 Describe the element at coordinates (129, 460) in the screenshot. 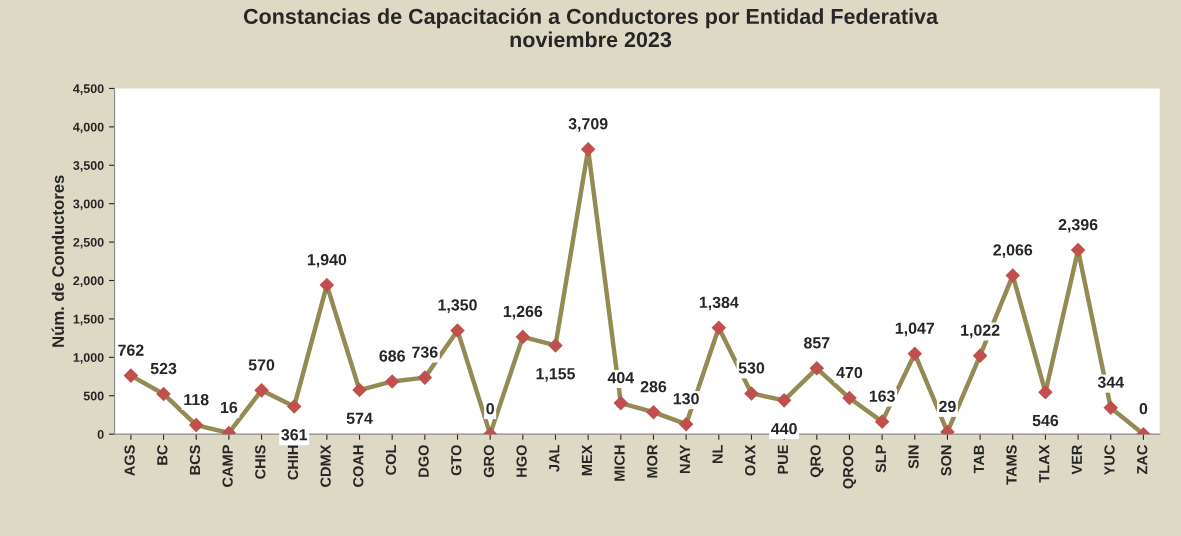

I see `x-tick-label: AGS` at that location.